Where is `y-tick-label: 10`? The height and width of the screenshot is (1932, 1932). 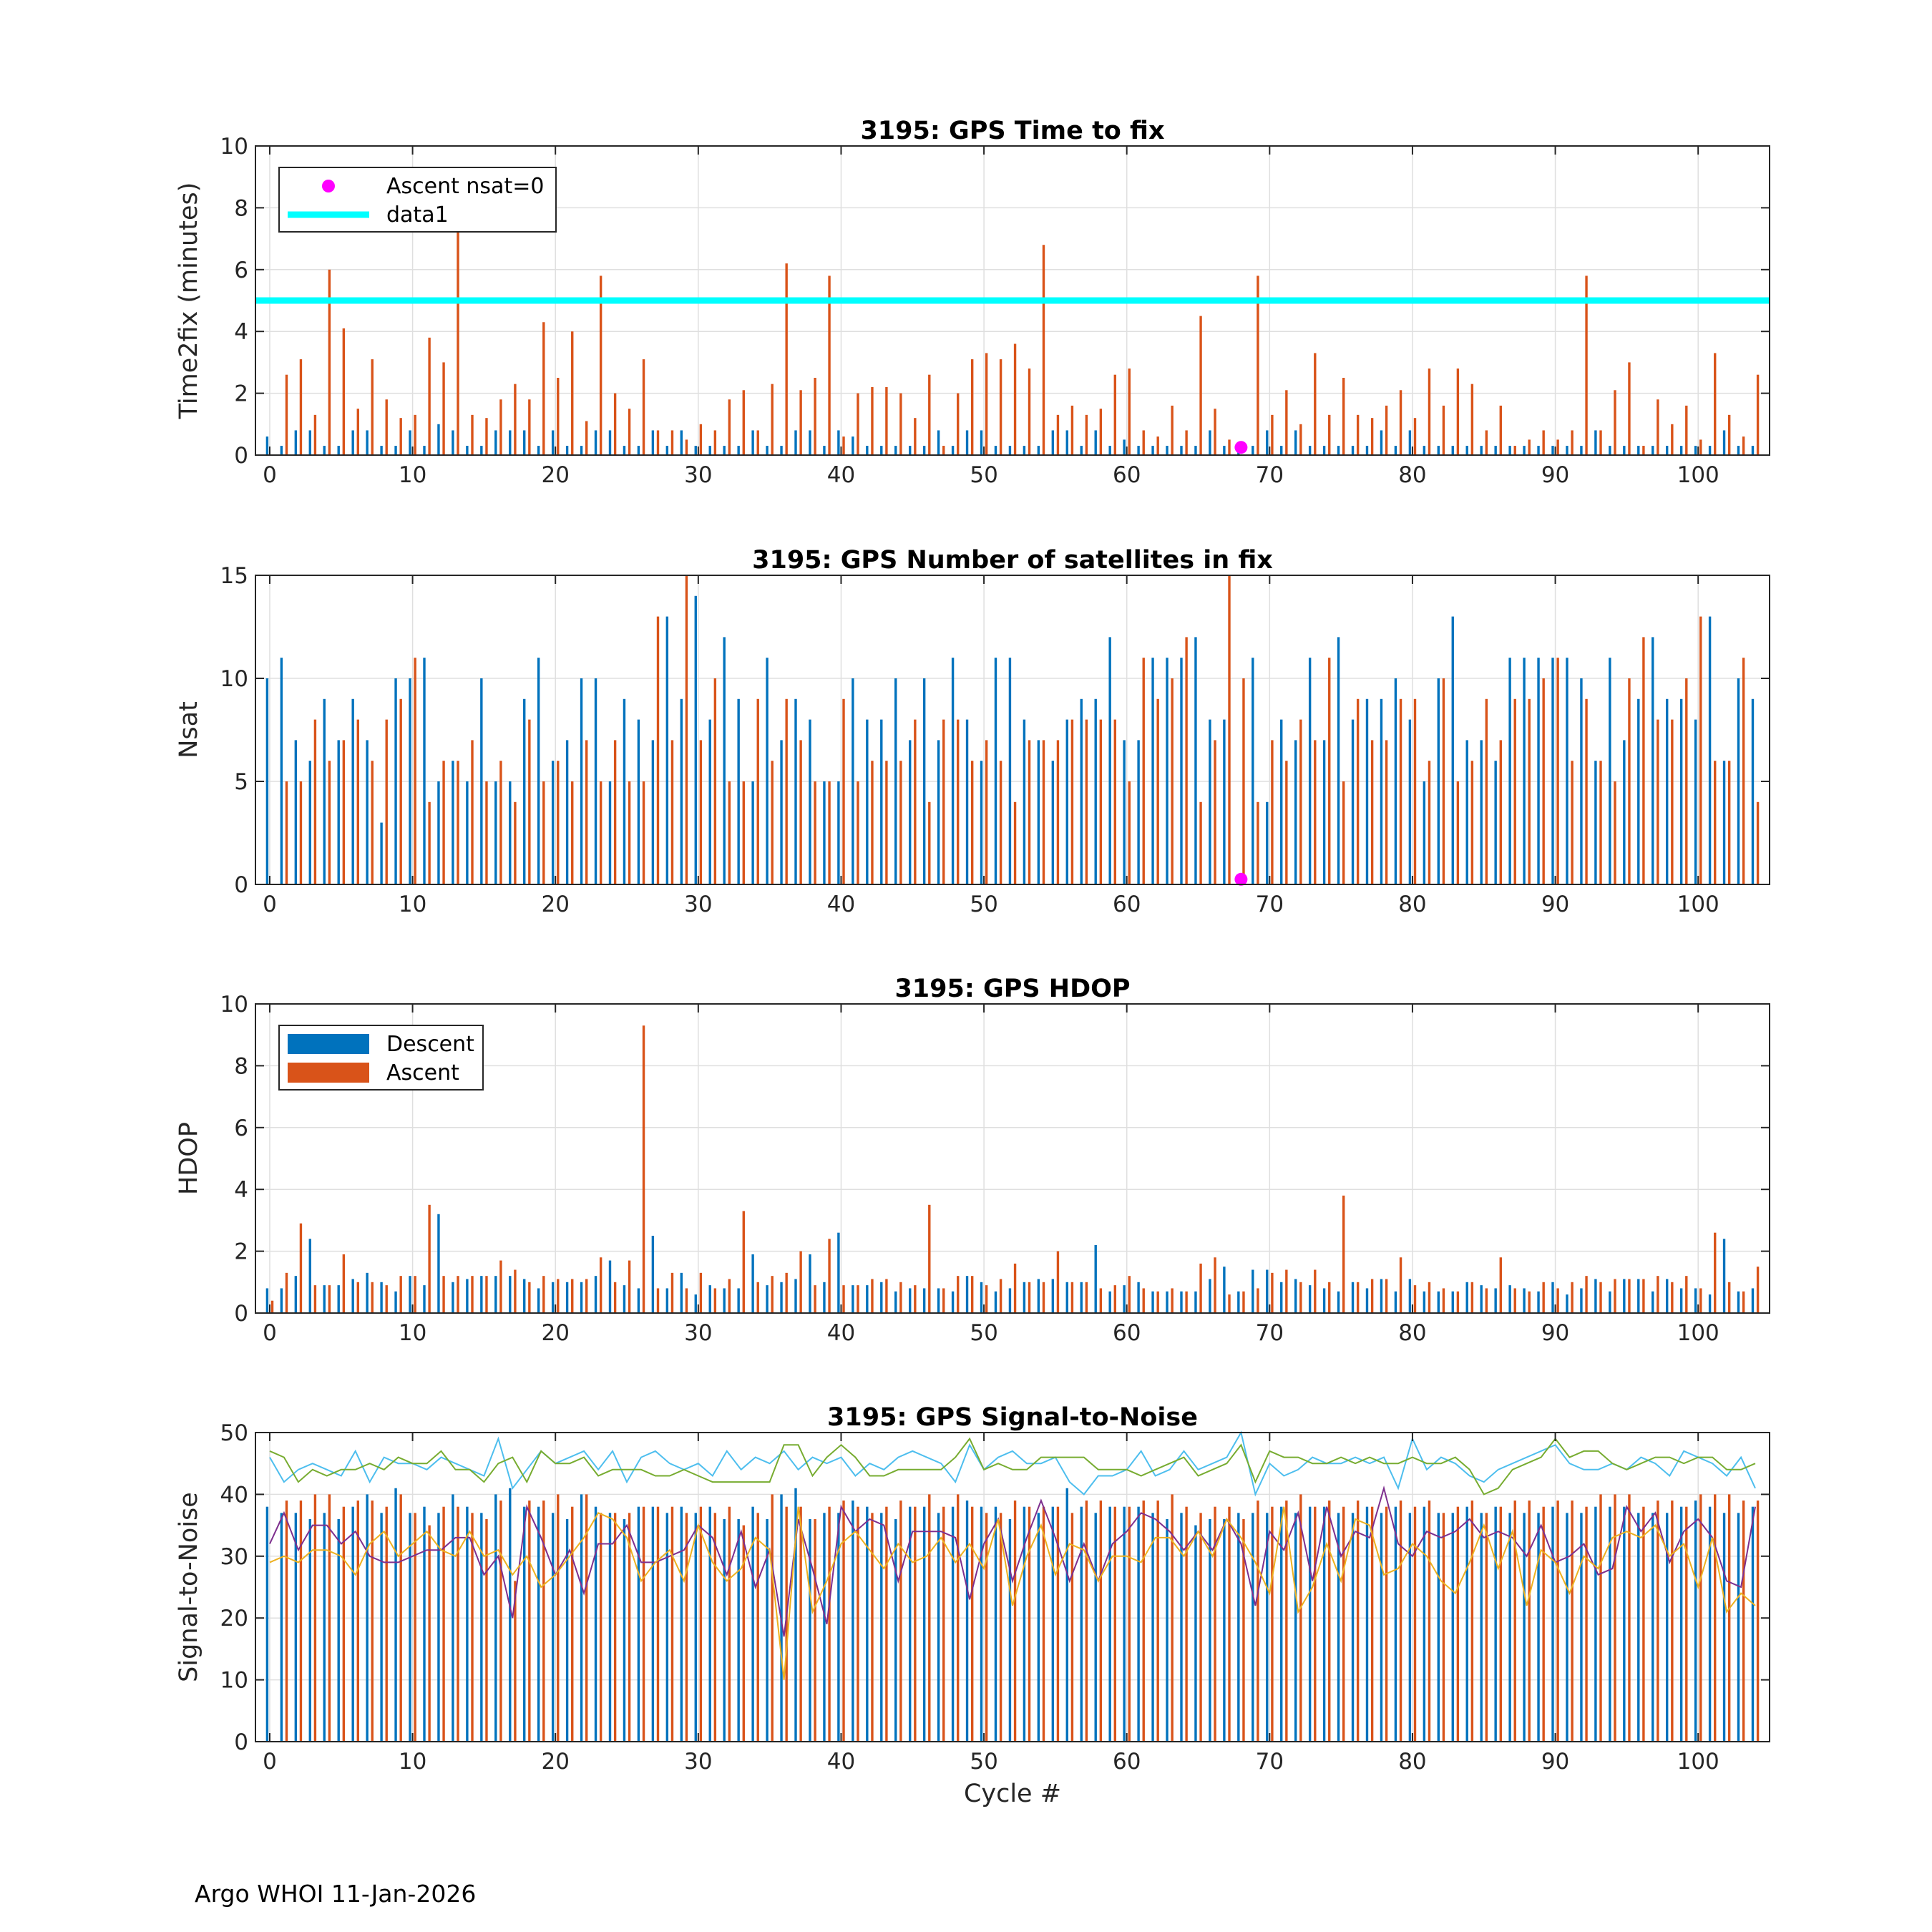 y-tick-label: 10 is located at coordinates (234, 147).